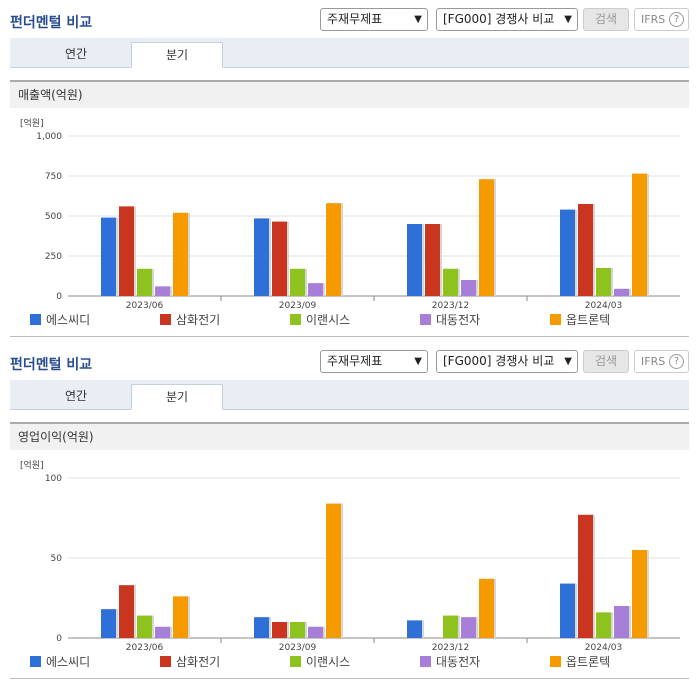 This screenshot has width=696, height=684. I want to click on chart-title: 영업이익(억원), so click(349, 436).